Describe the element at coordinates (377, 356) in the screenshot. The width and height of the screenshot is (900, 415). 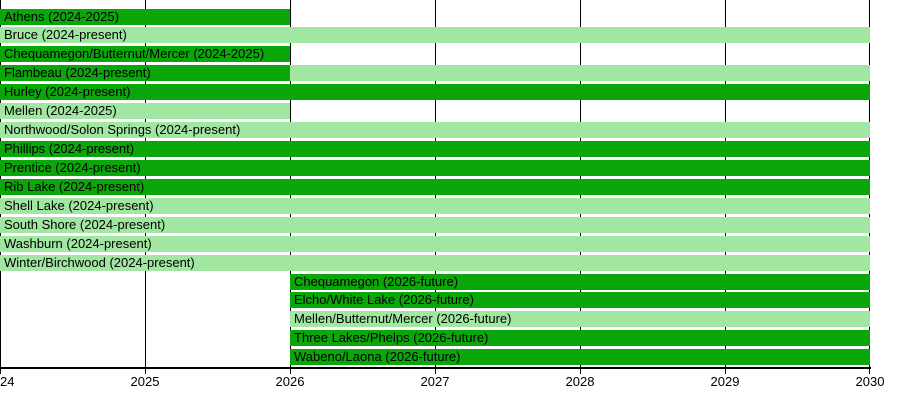
I see `row-label: Wabeno/Laona (2026-future)` at that location.